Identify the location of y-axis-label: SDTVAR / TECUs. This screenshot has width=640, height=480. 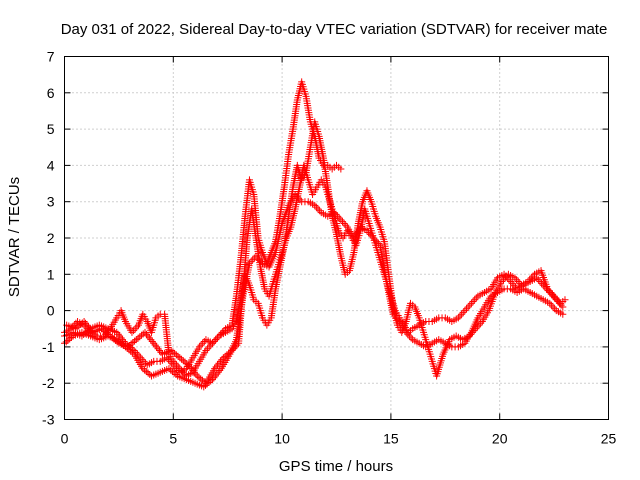
(14, 237).